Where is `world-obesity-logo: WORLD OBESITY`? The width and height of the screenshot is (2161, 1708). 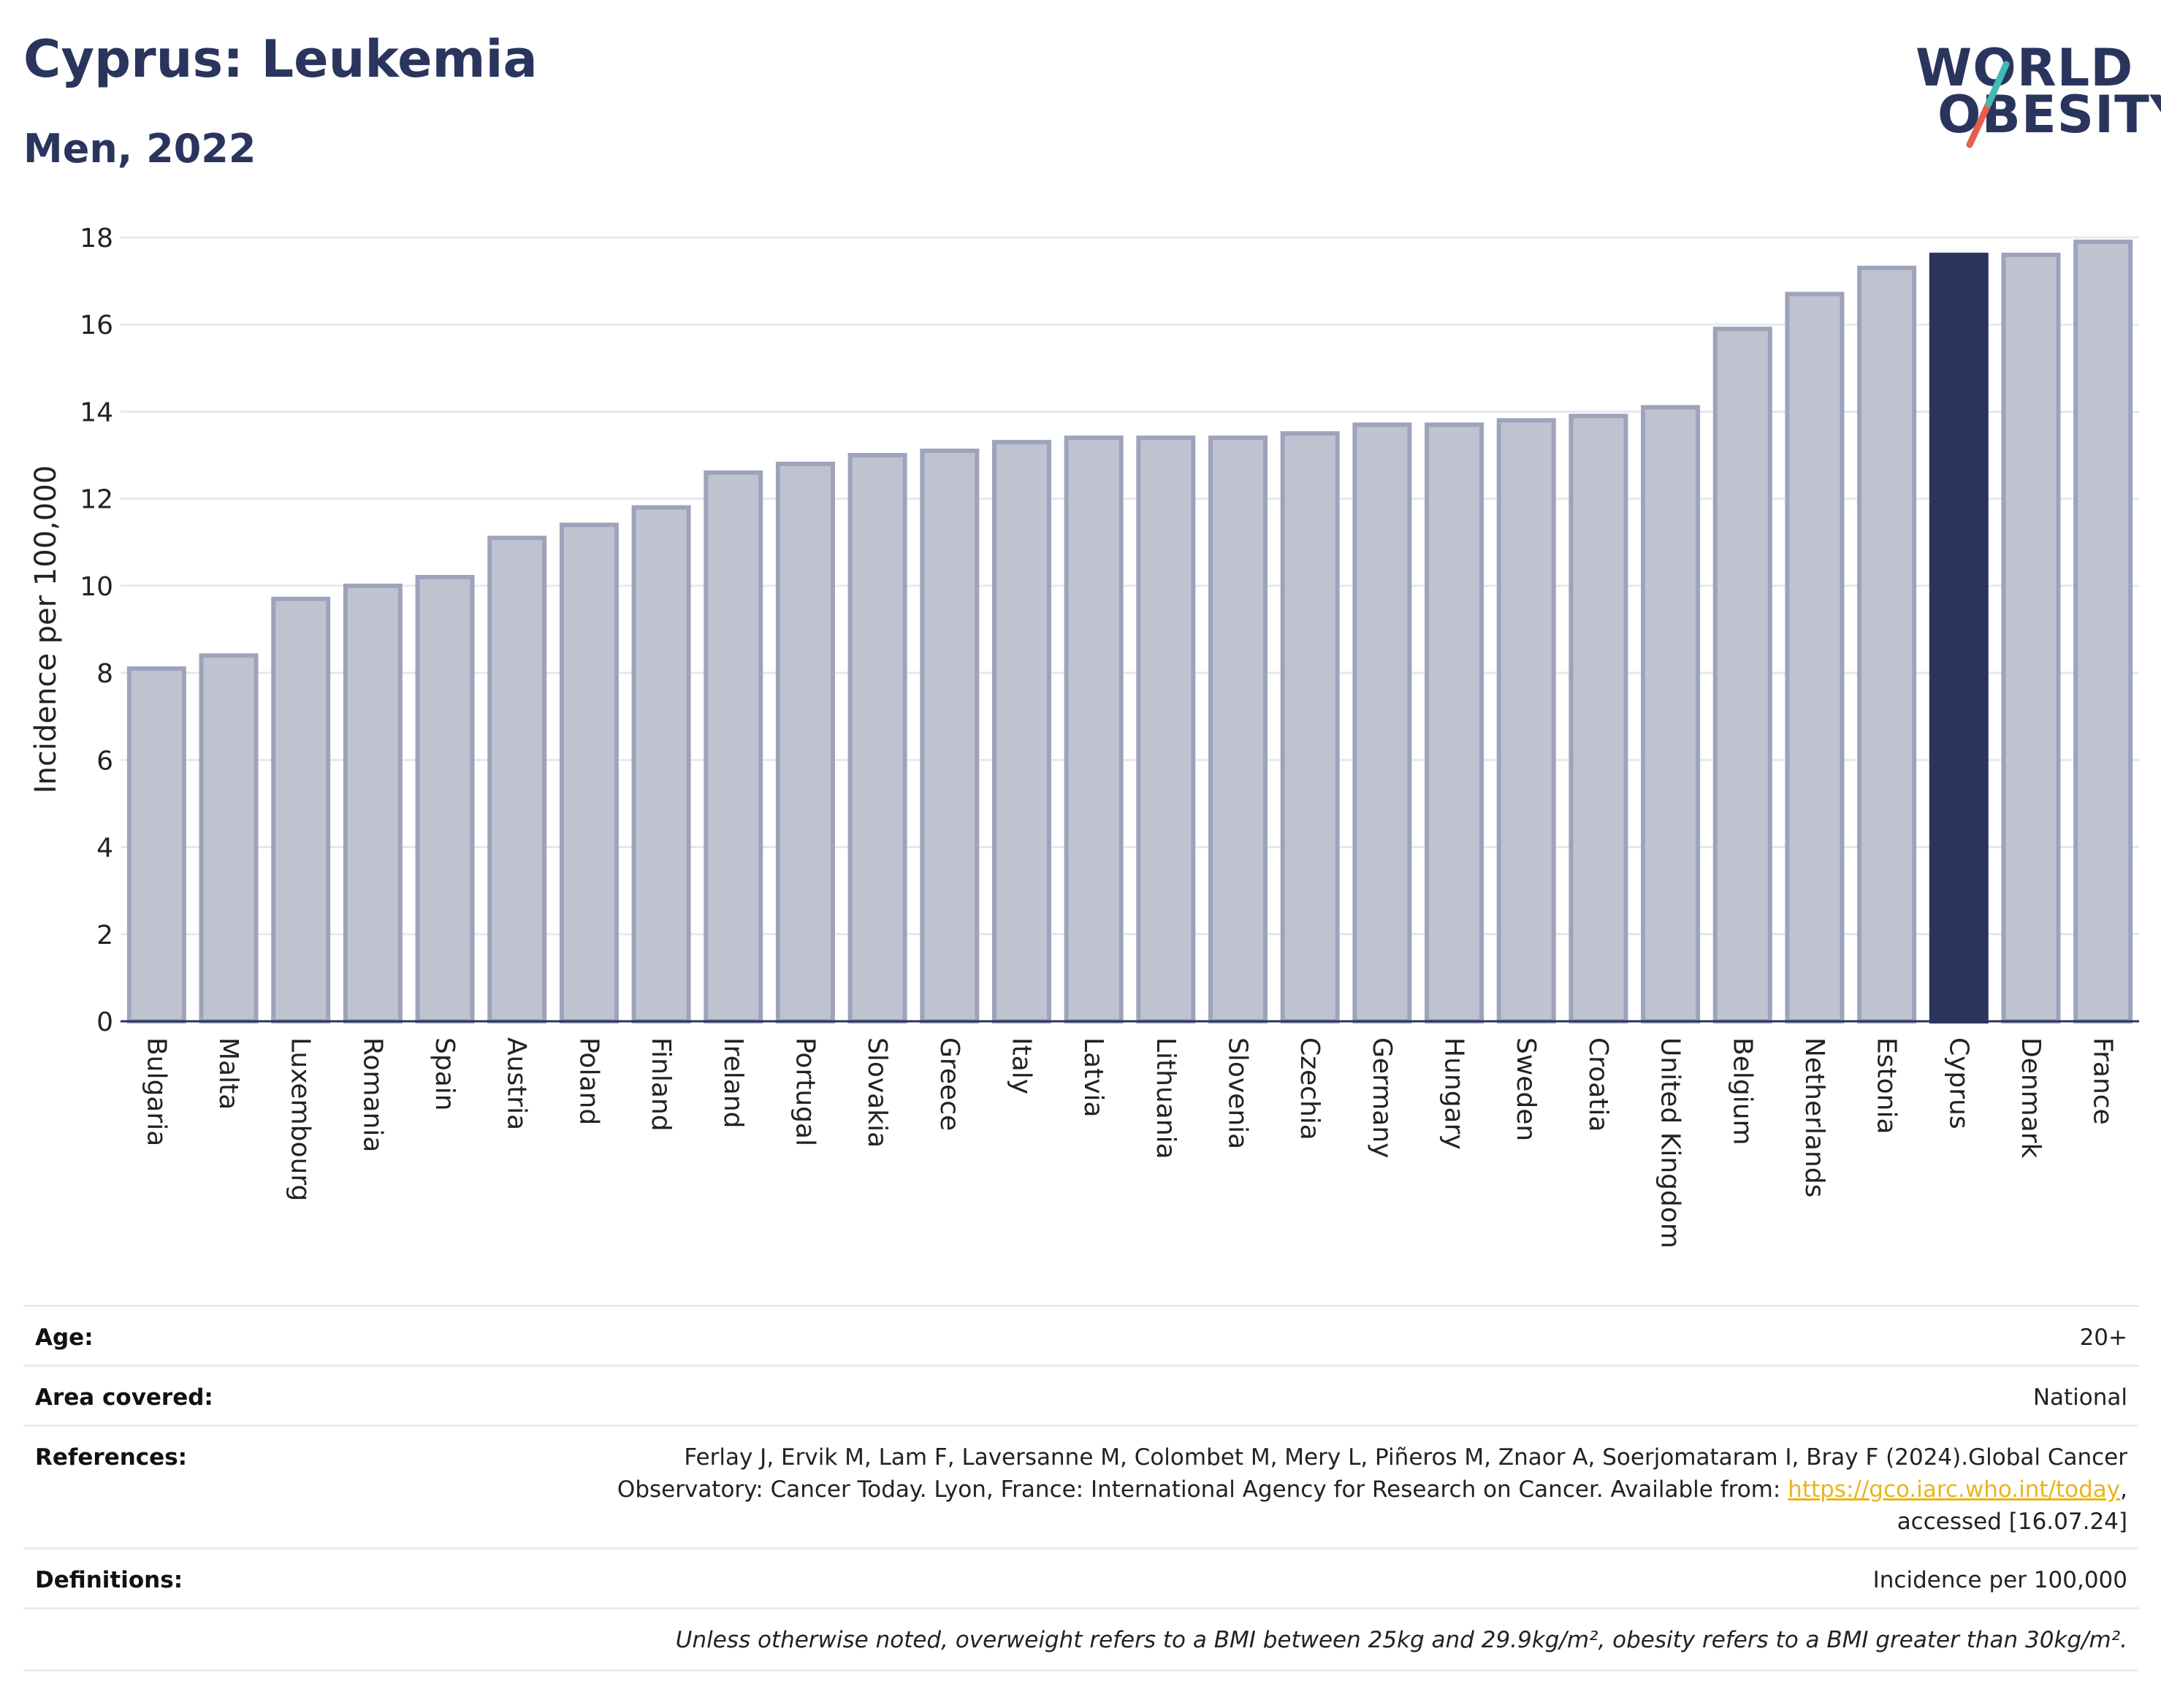
world-obesity-logo: WORLD OBESITY is located at coordinates (2030, 95).